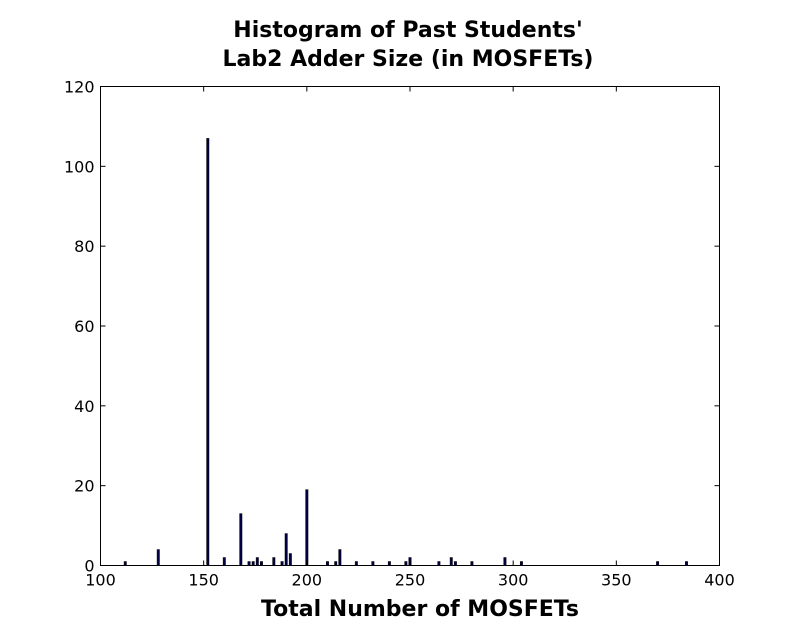  Describe the element at coordinates (407, 30) in the screenshot. I see `chart-title-line-1: Histogram of Past Students'` at that location.